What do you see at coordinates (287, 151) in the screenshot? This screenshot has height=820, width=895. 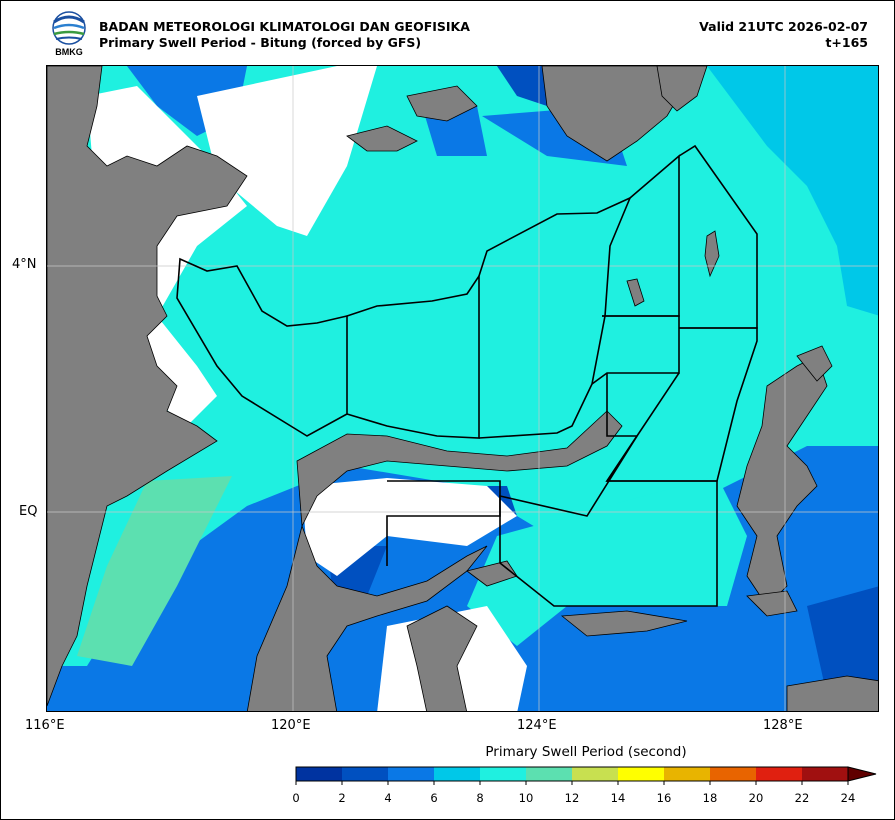 I see `nodata-north` at bounding box center [287, 151].